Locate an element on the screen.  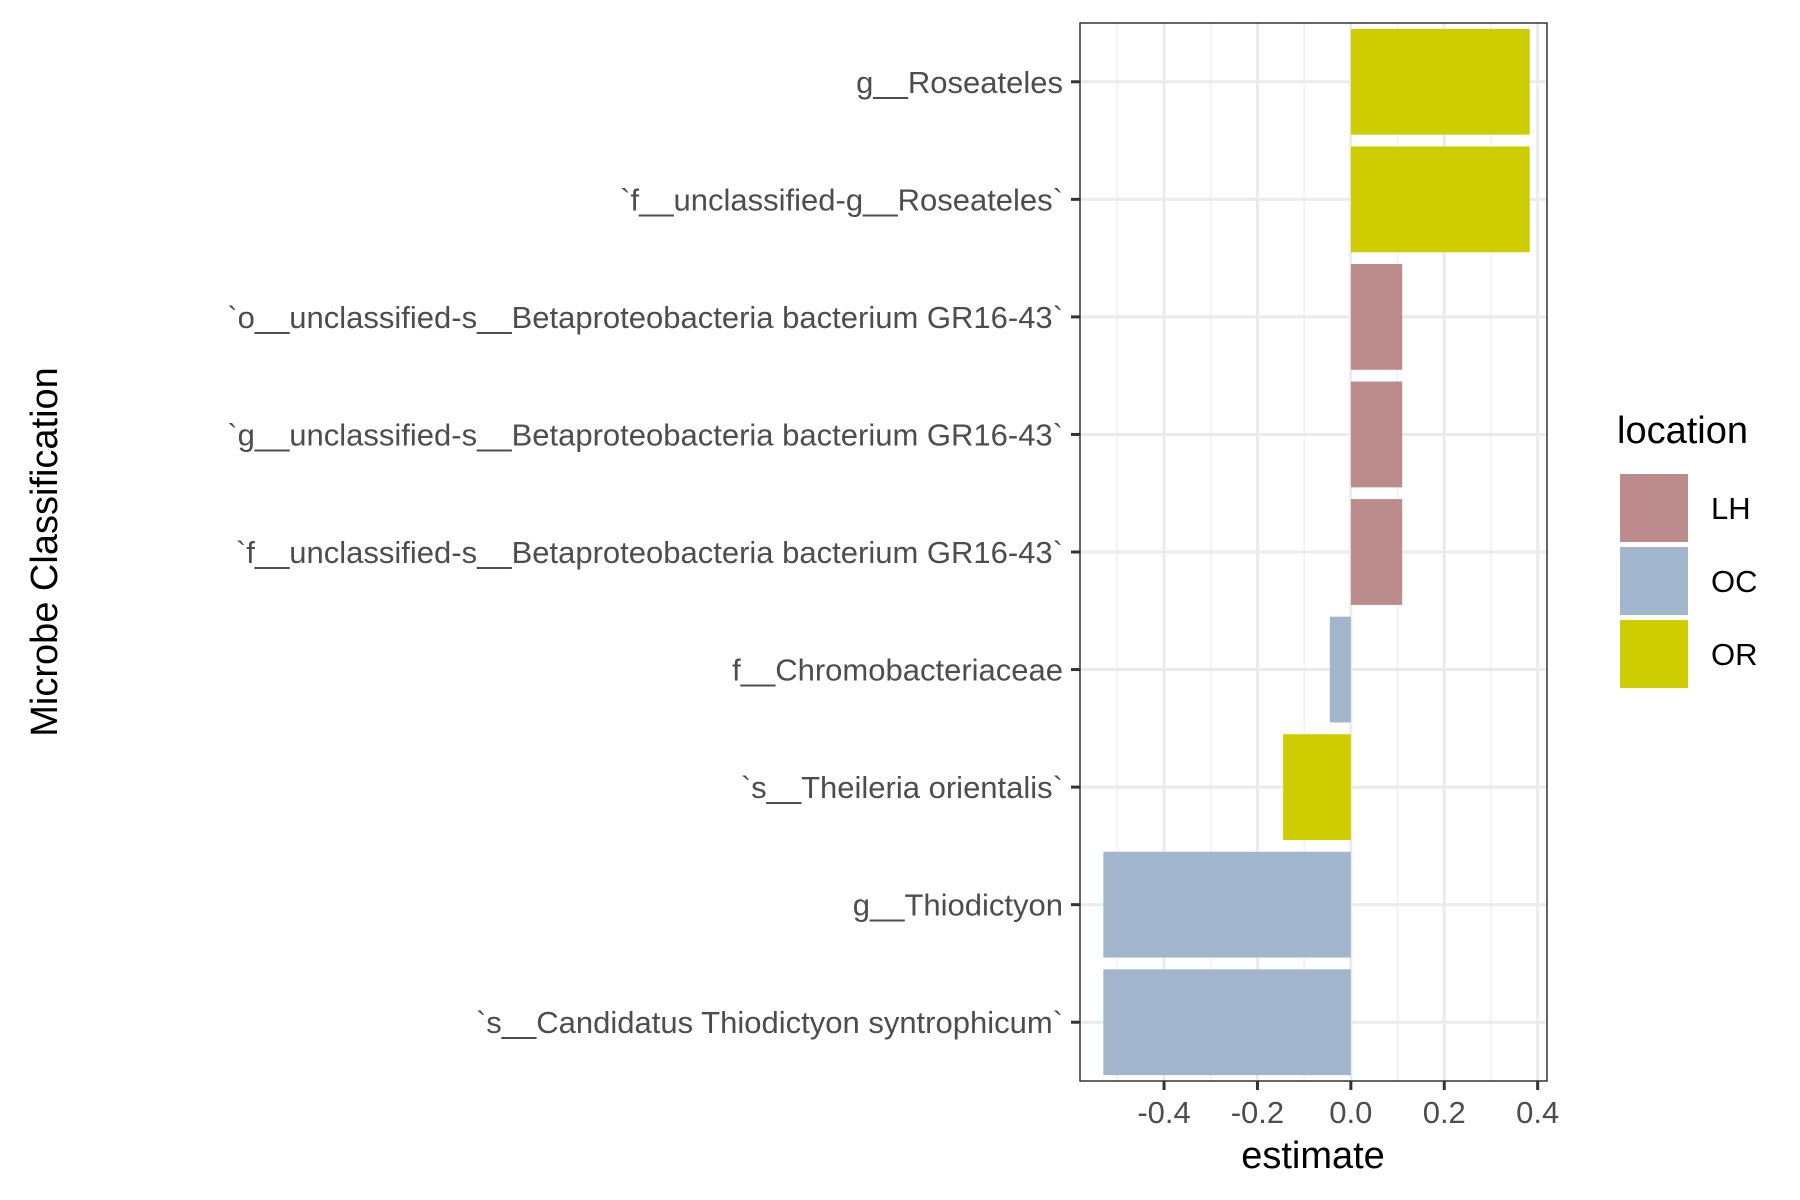
x-tick-label: 0.0 is located at coordinates (1350, 1112).